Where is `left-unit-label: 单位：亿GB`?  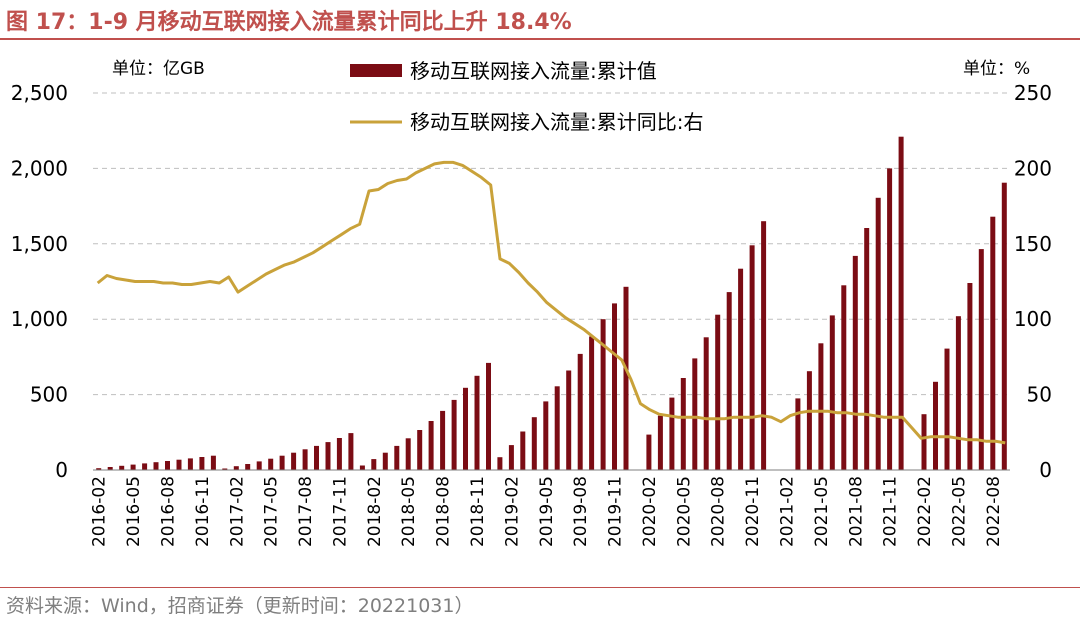 left-unit-label: 单位：亿GB is located at coordinates (158, 69).